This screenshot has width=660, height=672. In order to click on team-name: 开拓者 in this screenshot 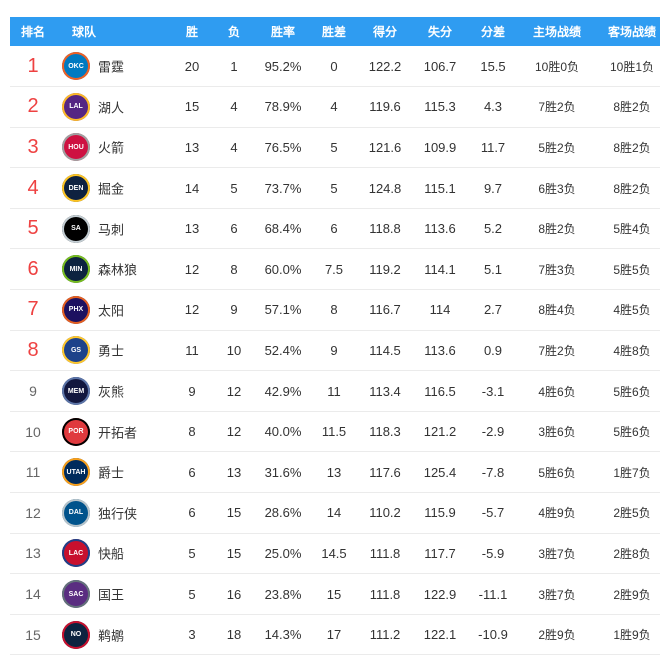, I will do `click(118, 433)`.